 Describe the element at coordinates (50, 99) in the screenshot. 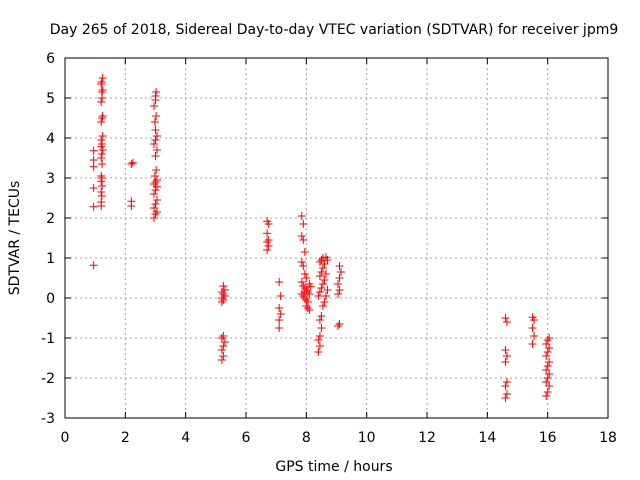

I see `y-tick-label: 5` at that location.